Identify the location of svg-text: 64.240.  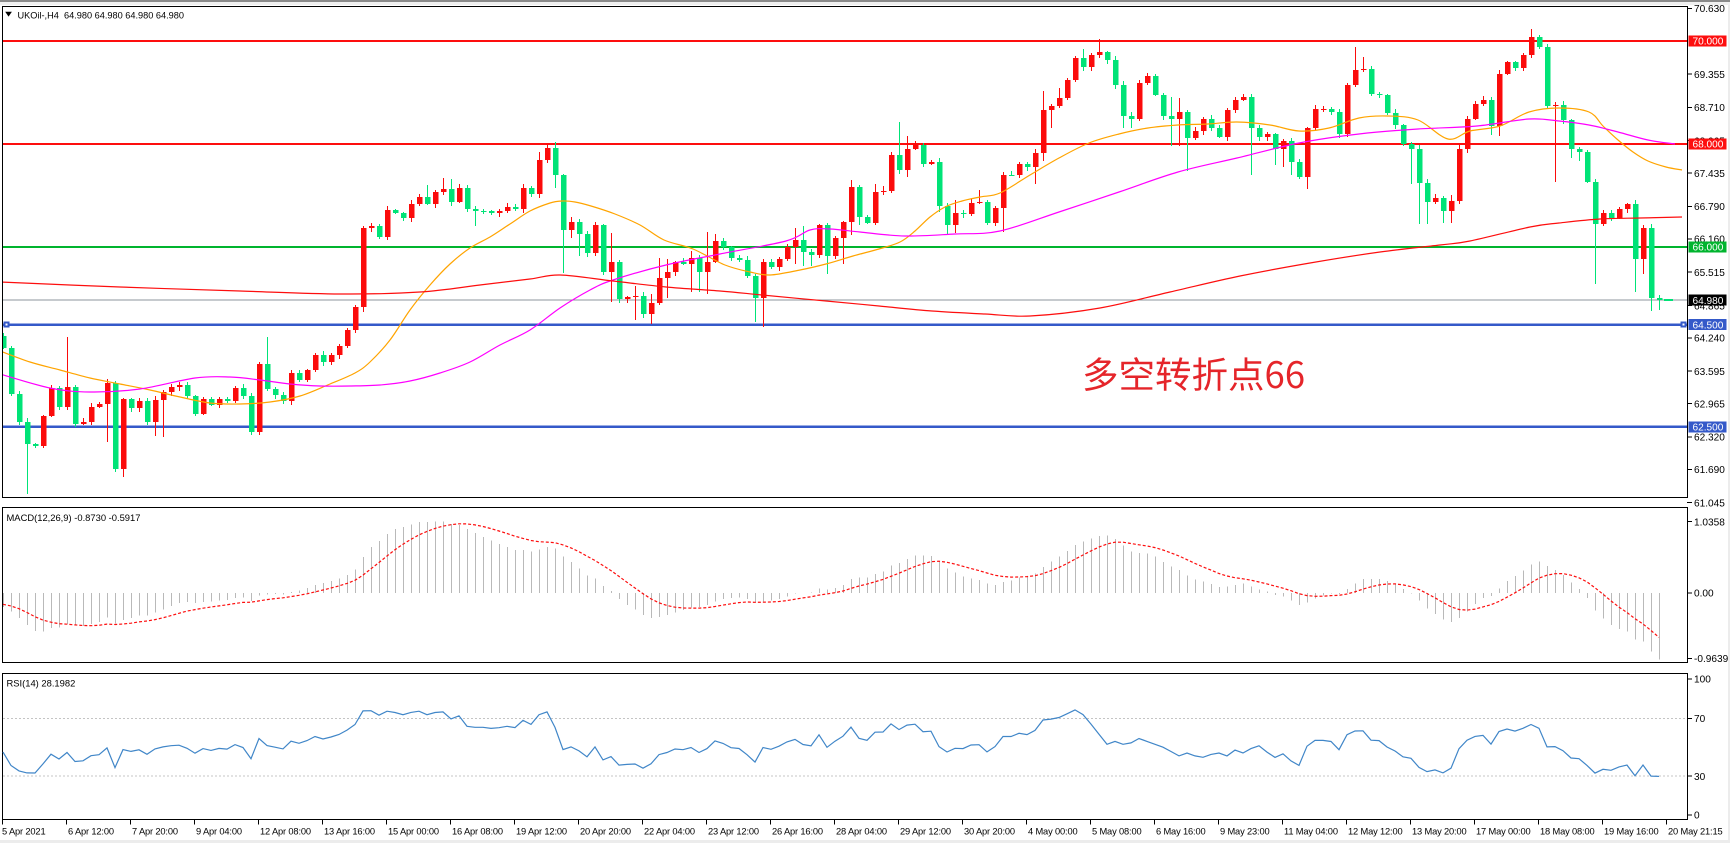
(1709, 339).